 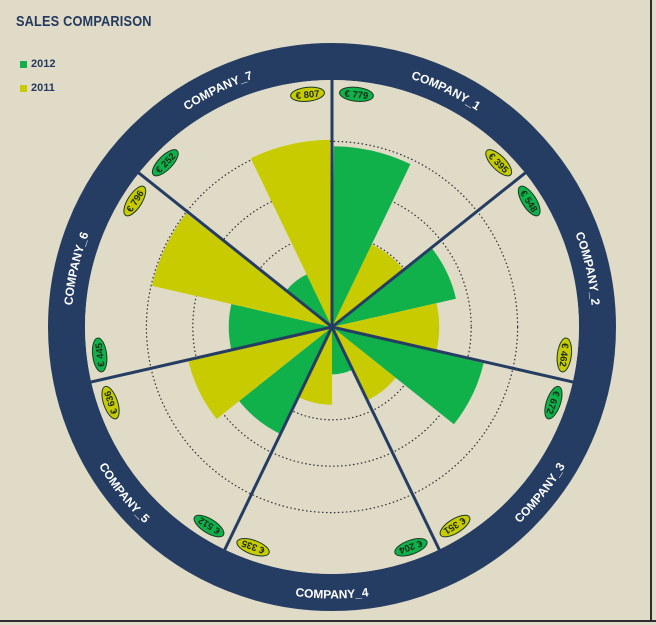 I want to click on value-badge-2012-company-1: € 779, so click(x=356, y=94).